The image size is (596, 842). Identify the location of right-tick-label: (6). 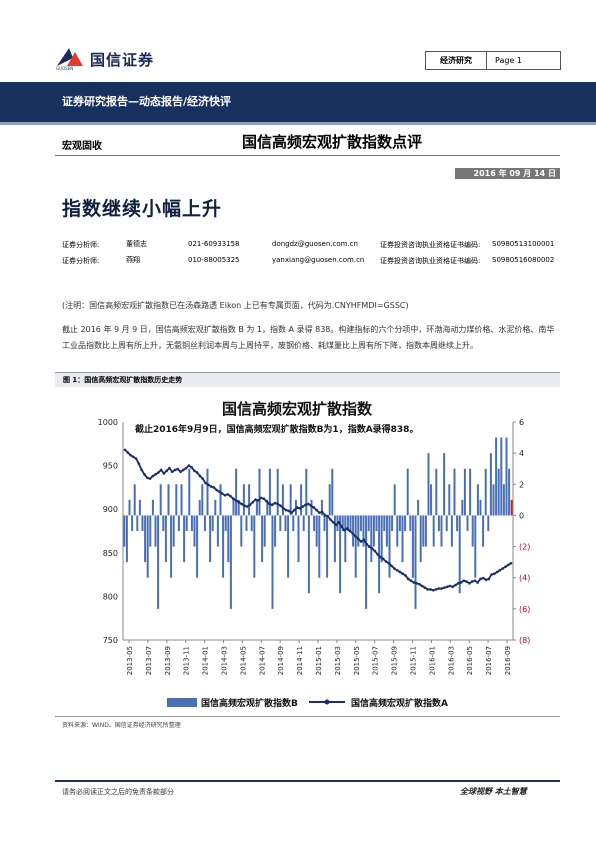
(524, 609).